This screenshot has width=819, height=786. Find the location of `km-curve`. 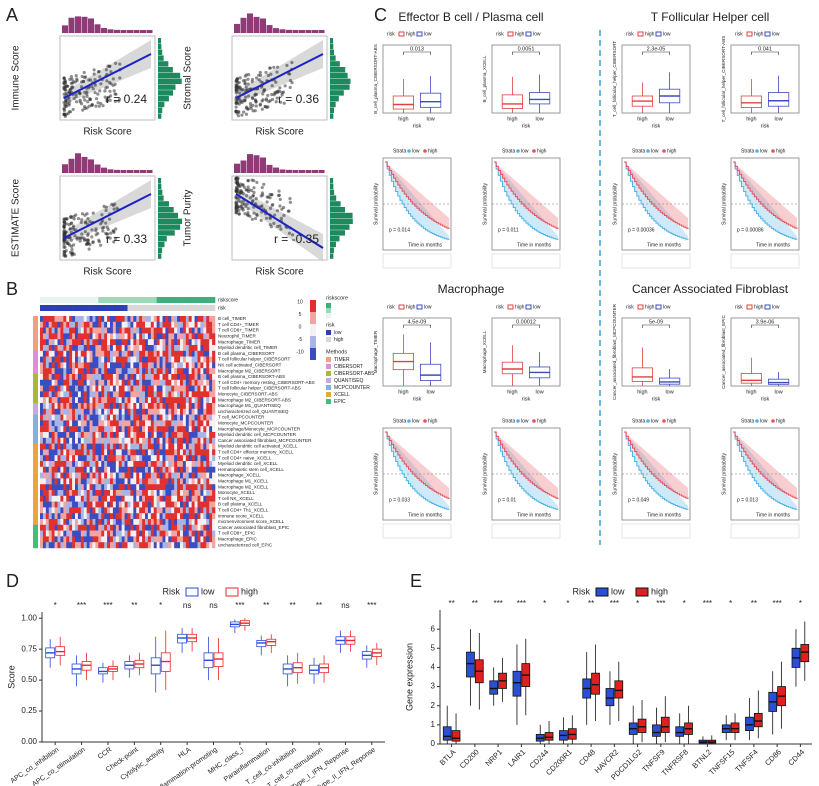

km-curve is located at coordinates (765, 470).